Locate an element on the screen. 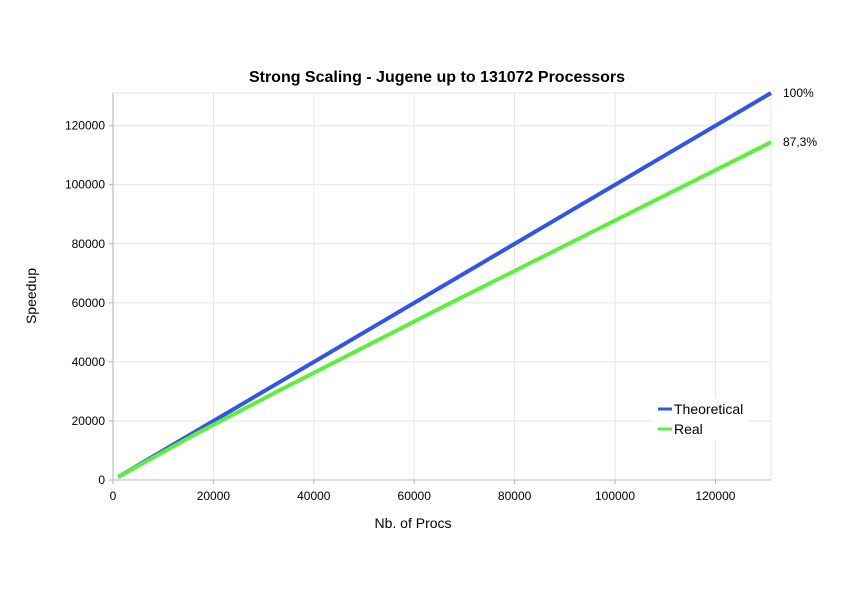 The image size is (842, 595). x-tick-label: 0 is located at coordinates (113, 496).